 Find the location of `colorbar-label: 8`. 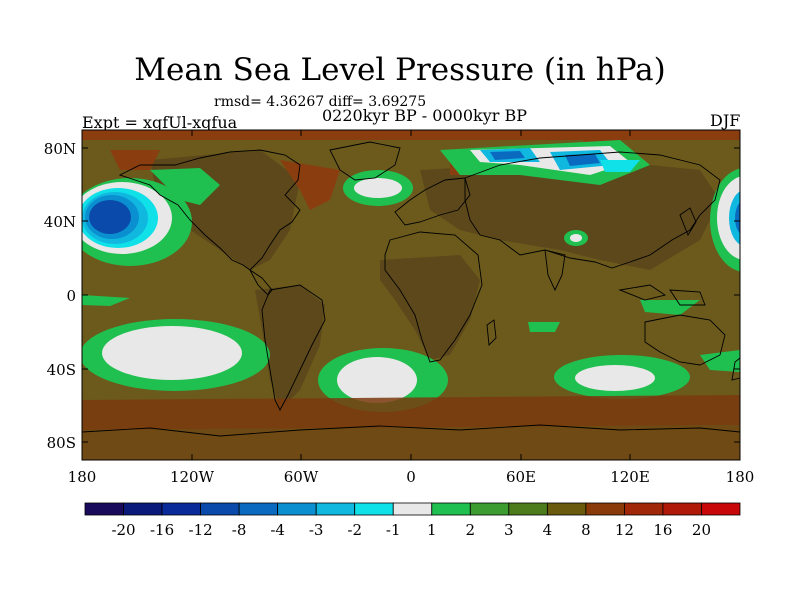

colorbar-label: 8 is located at coordinates (586, 530).